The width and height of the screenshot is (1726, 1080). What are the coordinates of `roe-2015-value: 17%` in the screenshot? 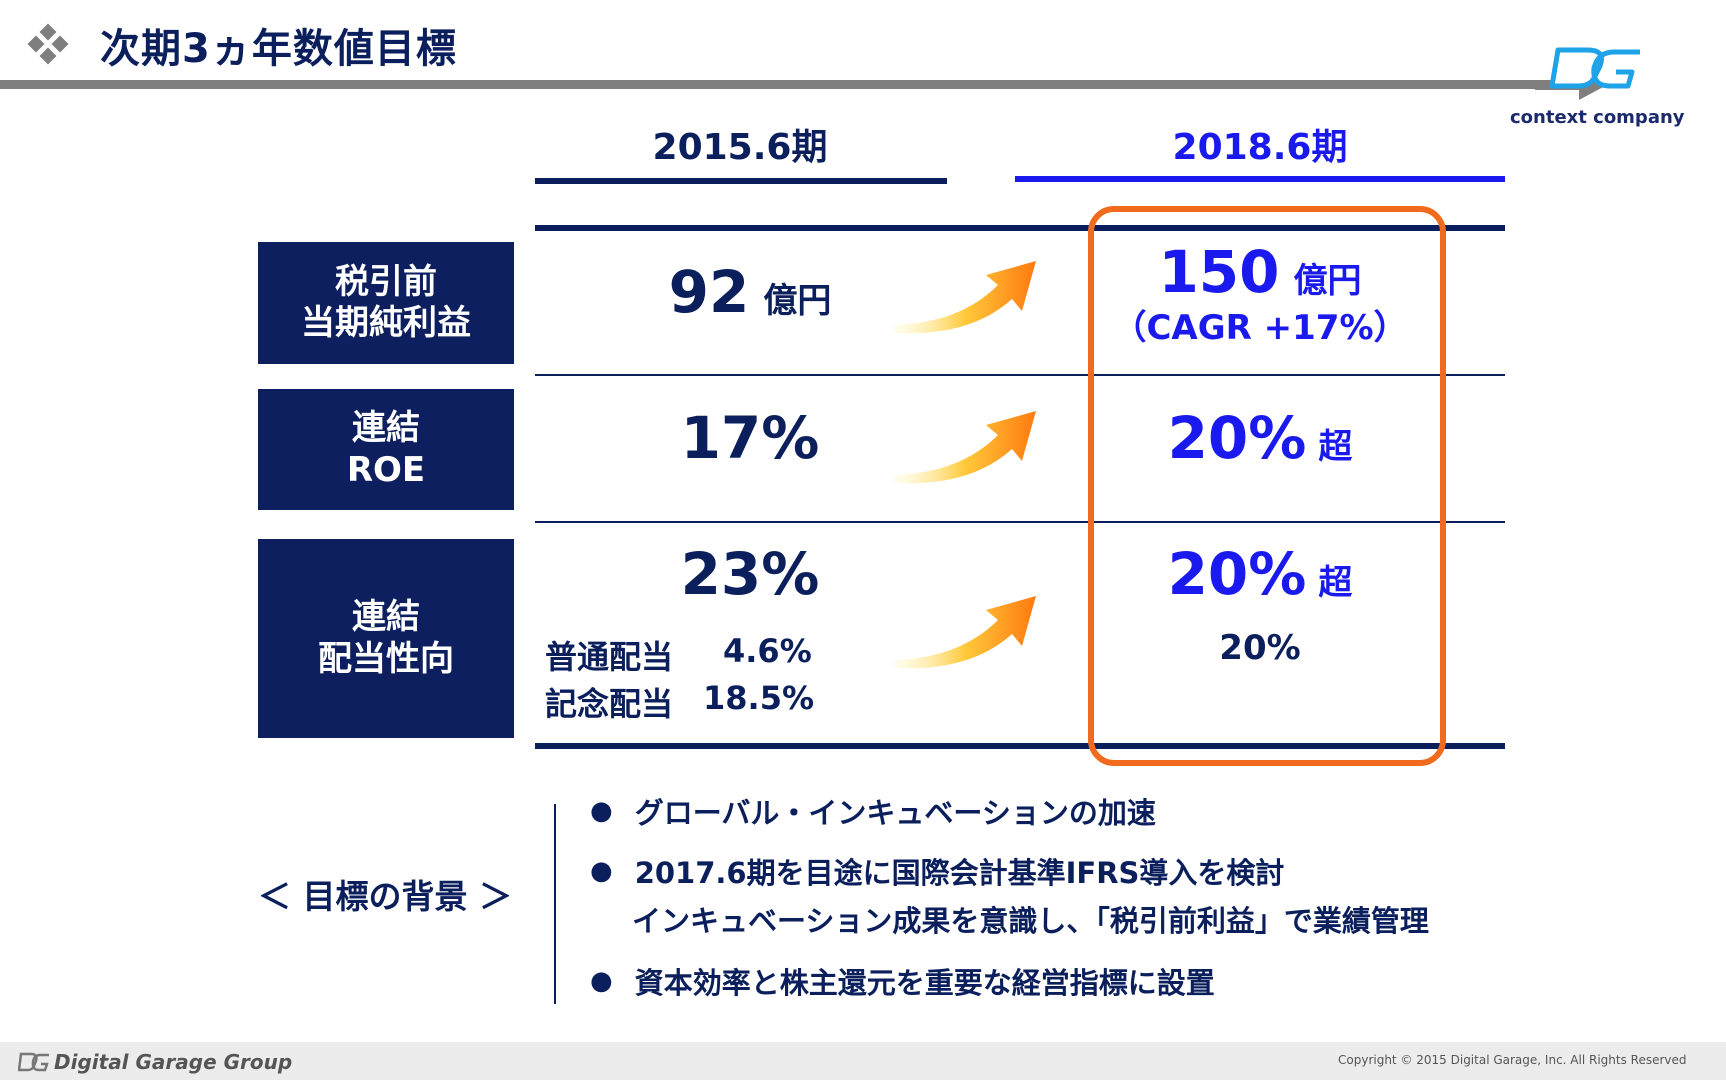 It's located at (750, 438).